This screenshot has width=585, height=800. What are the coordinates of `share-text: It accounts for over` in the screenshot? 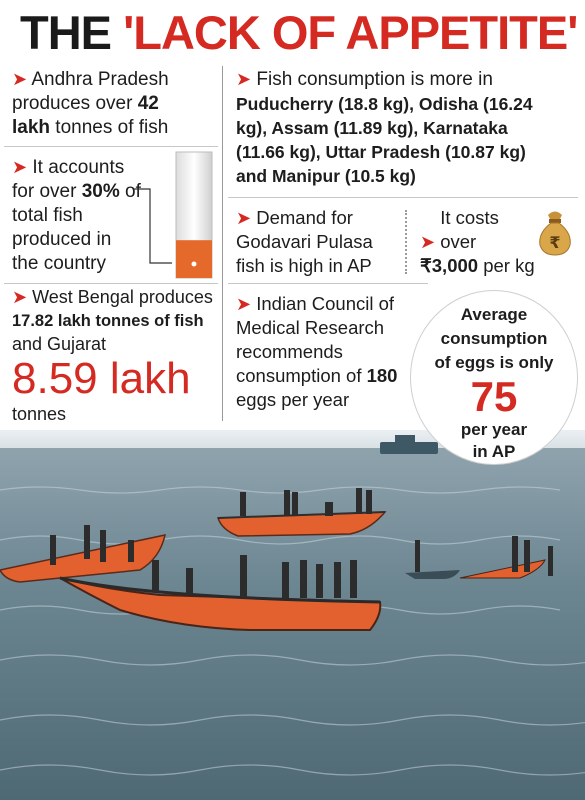 It's located at (68, 179).